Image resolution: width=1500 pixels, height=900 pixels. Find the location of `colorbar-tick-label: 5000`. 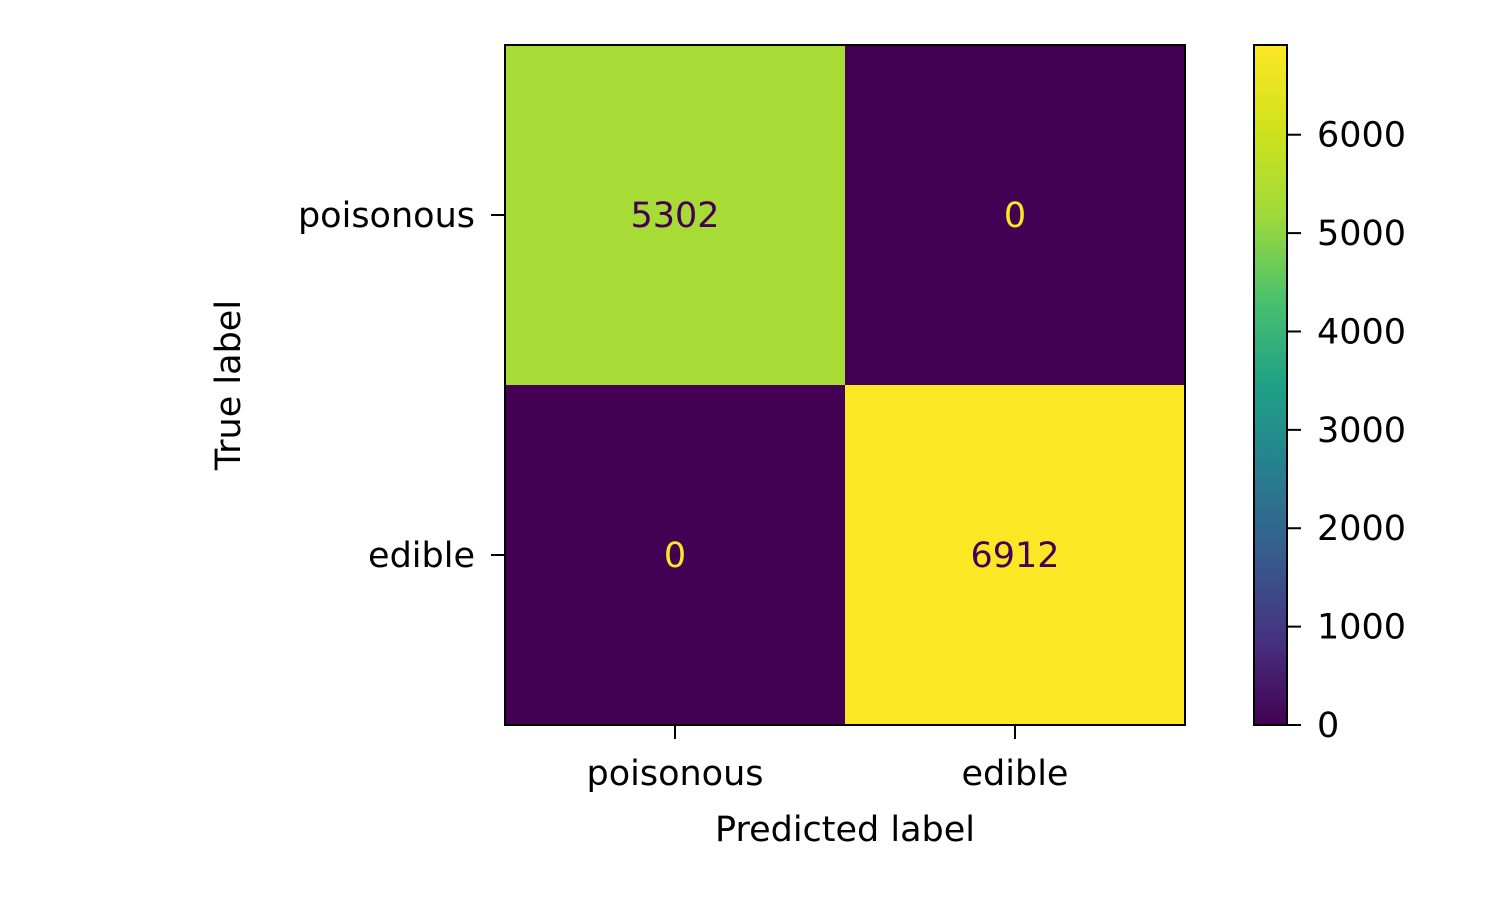

colorbar-tick-label: 5000 is located at coordinates (1361, 234).